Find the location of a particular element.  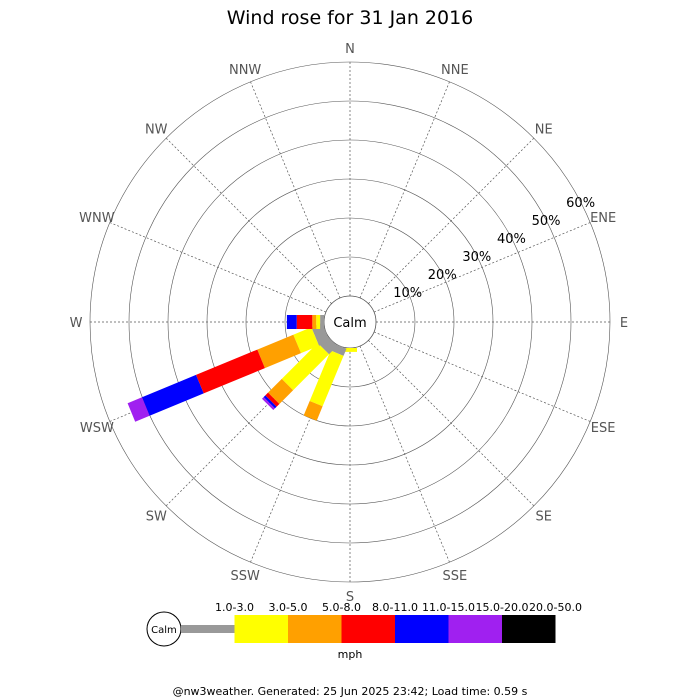

direction-label: SSW is located at coordinates (245, 576).